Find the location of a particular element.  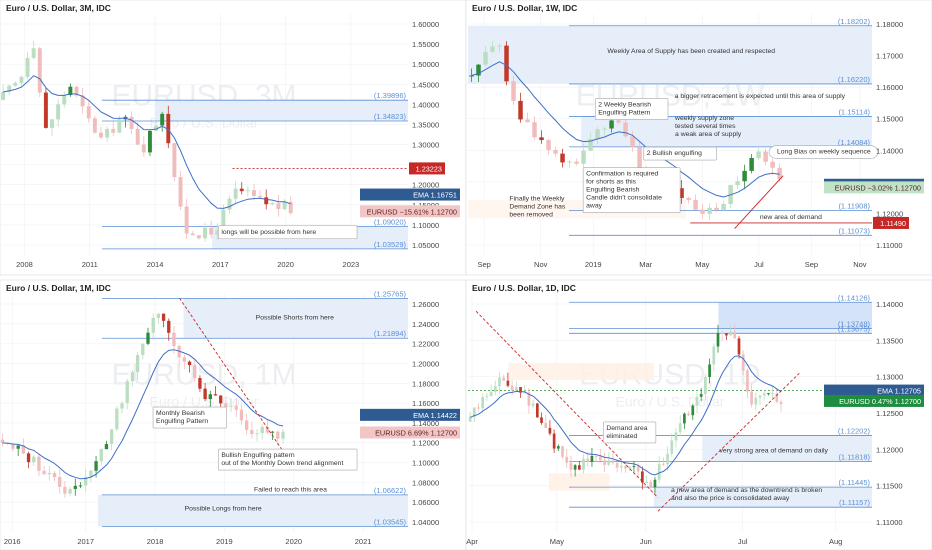

x-tick-label: 2019 is located at coordinates (224, 541).